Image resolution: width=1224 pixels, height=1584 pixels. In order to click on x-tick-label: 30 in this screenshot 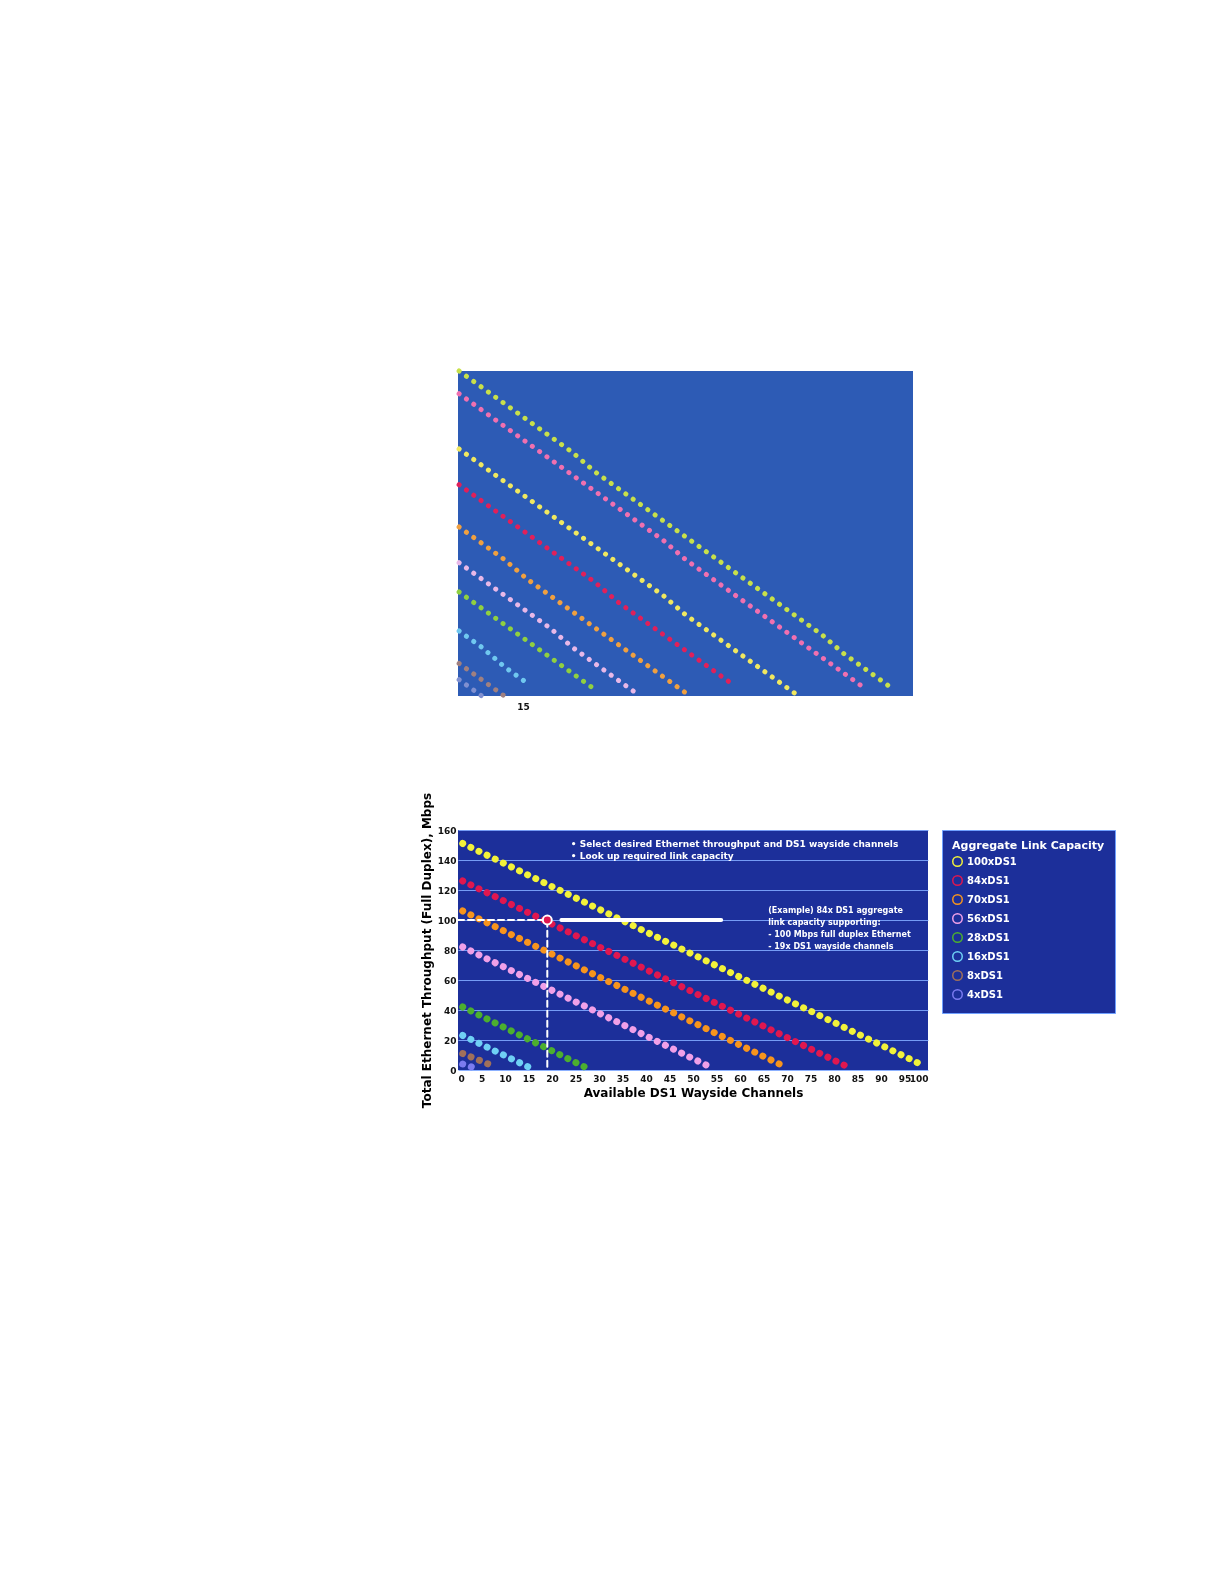, I will do `click(599, 1078)`.